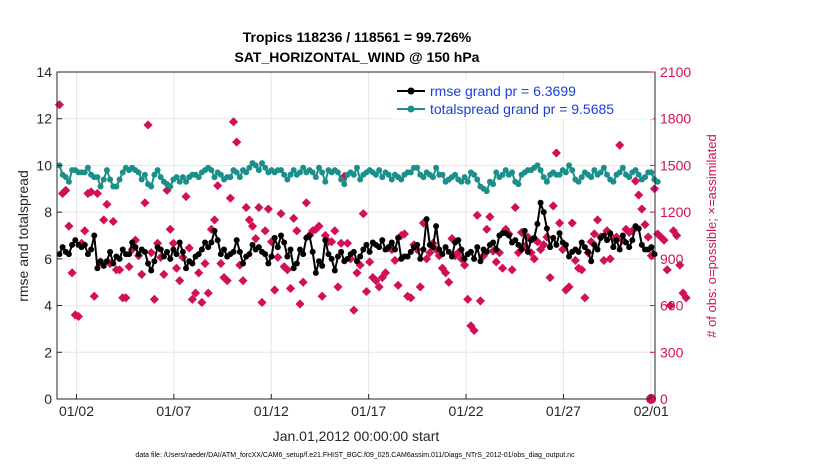  I want to click on totalspread-series, so click(358, 177).